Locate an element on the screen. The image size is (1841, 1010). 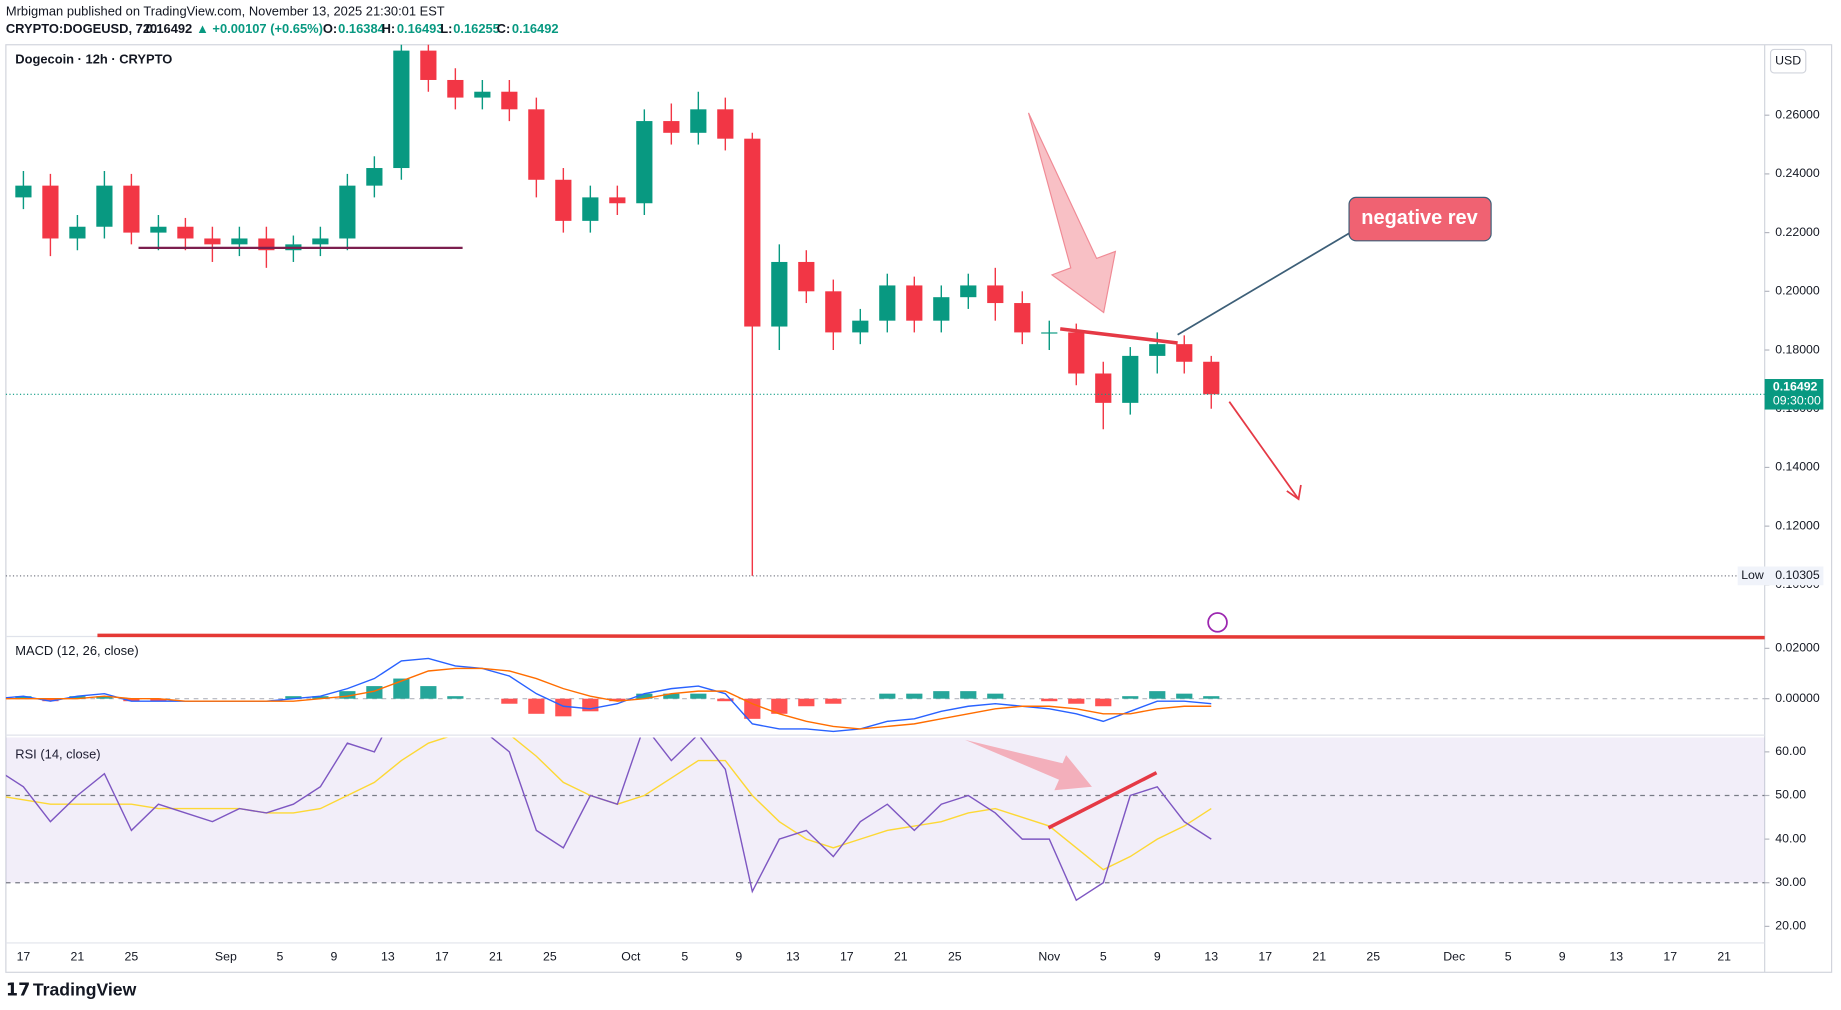
brand-mark: 𝟭𝟳 is located at coordinates (18, 990).